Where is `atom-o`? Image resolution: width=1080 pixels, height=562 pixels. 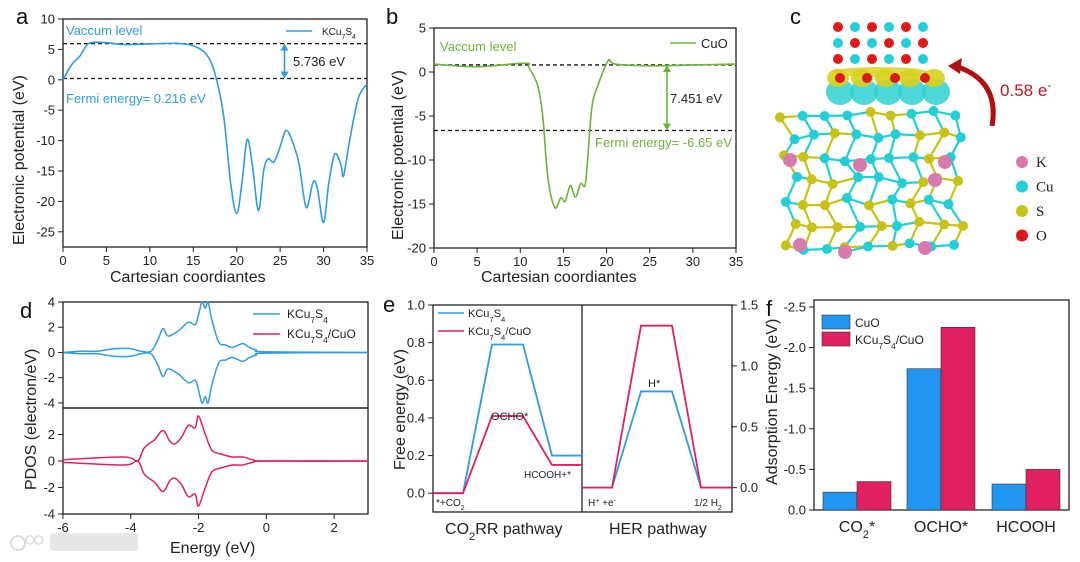
atom-o is located at coordinates (895, 78).